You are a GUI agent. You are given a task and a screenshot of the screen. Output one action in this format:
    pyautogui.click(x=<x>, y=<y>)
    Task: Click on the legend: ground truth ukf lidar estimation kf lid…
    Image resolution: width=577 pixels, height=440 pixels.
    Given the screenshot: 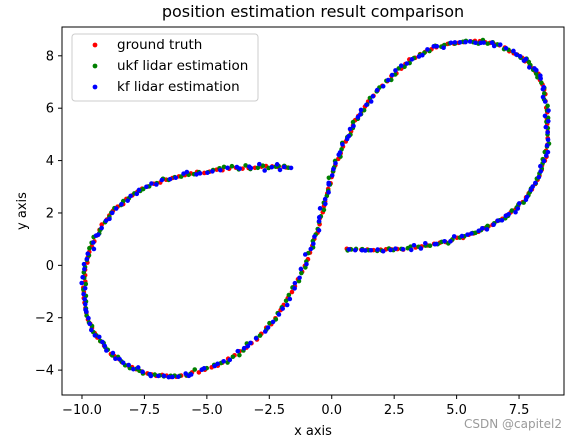 What is the action you would take?
    pyautogui.click(x=165, y=67)
    